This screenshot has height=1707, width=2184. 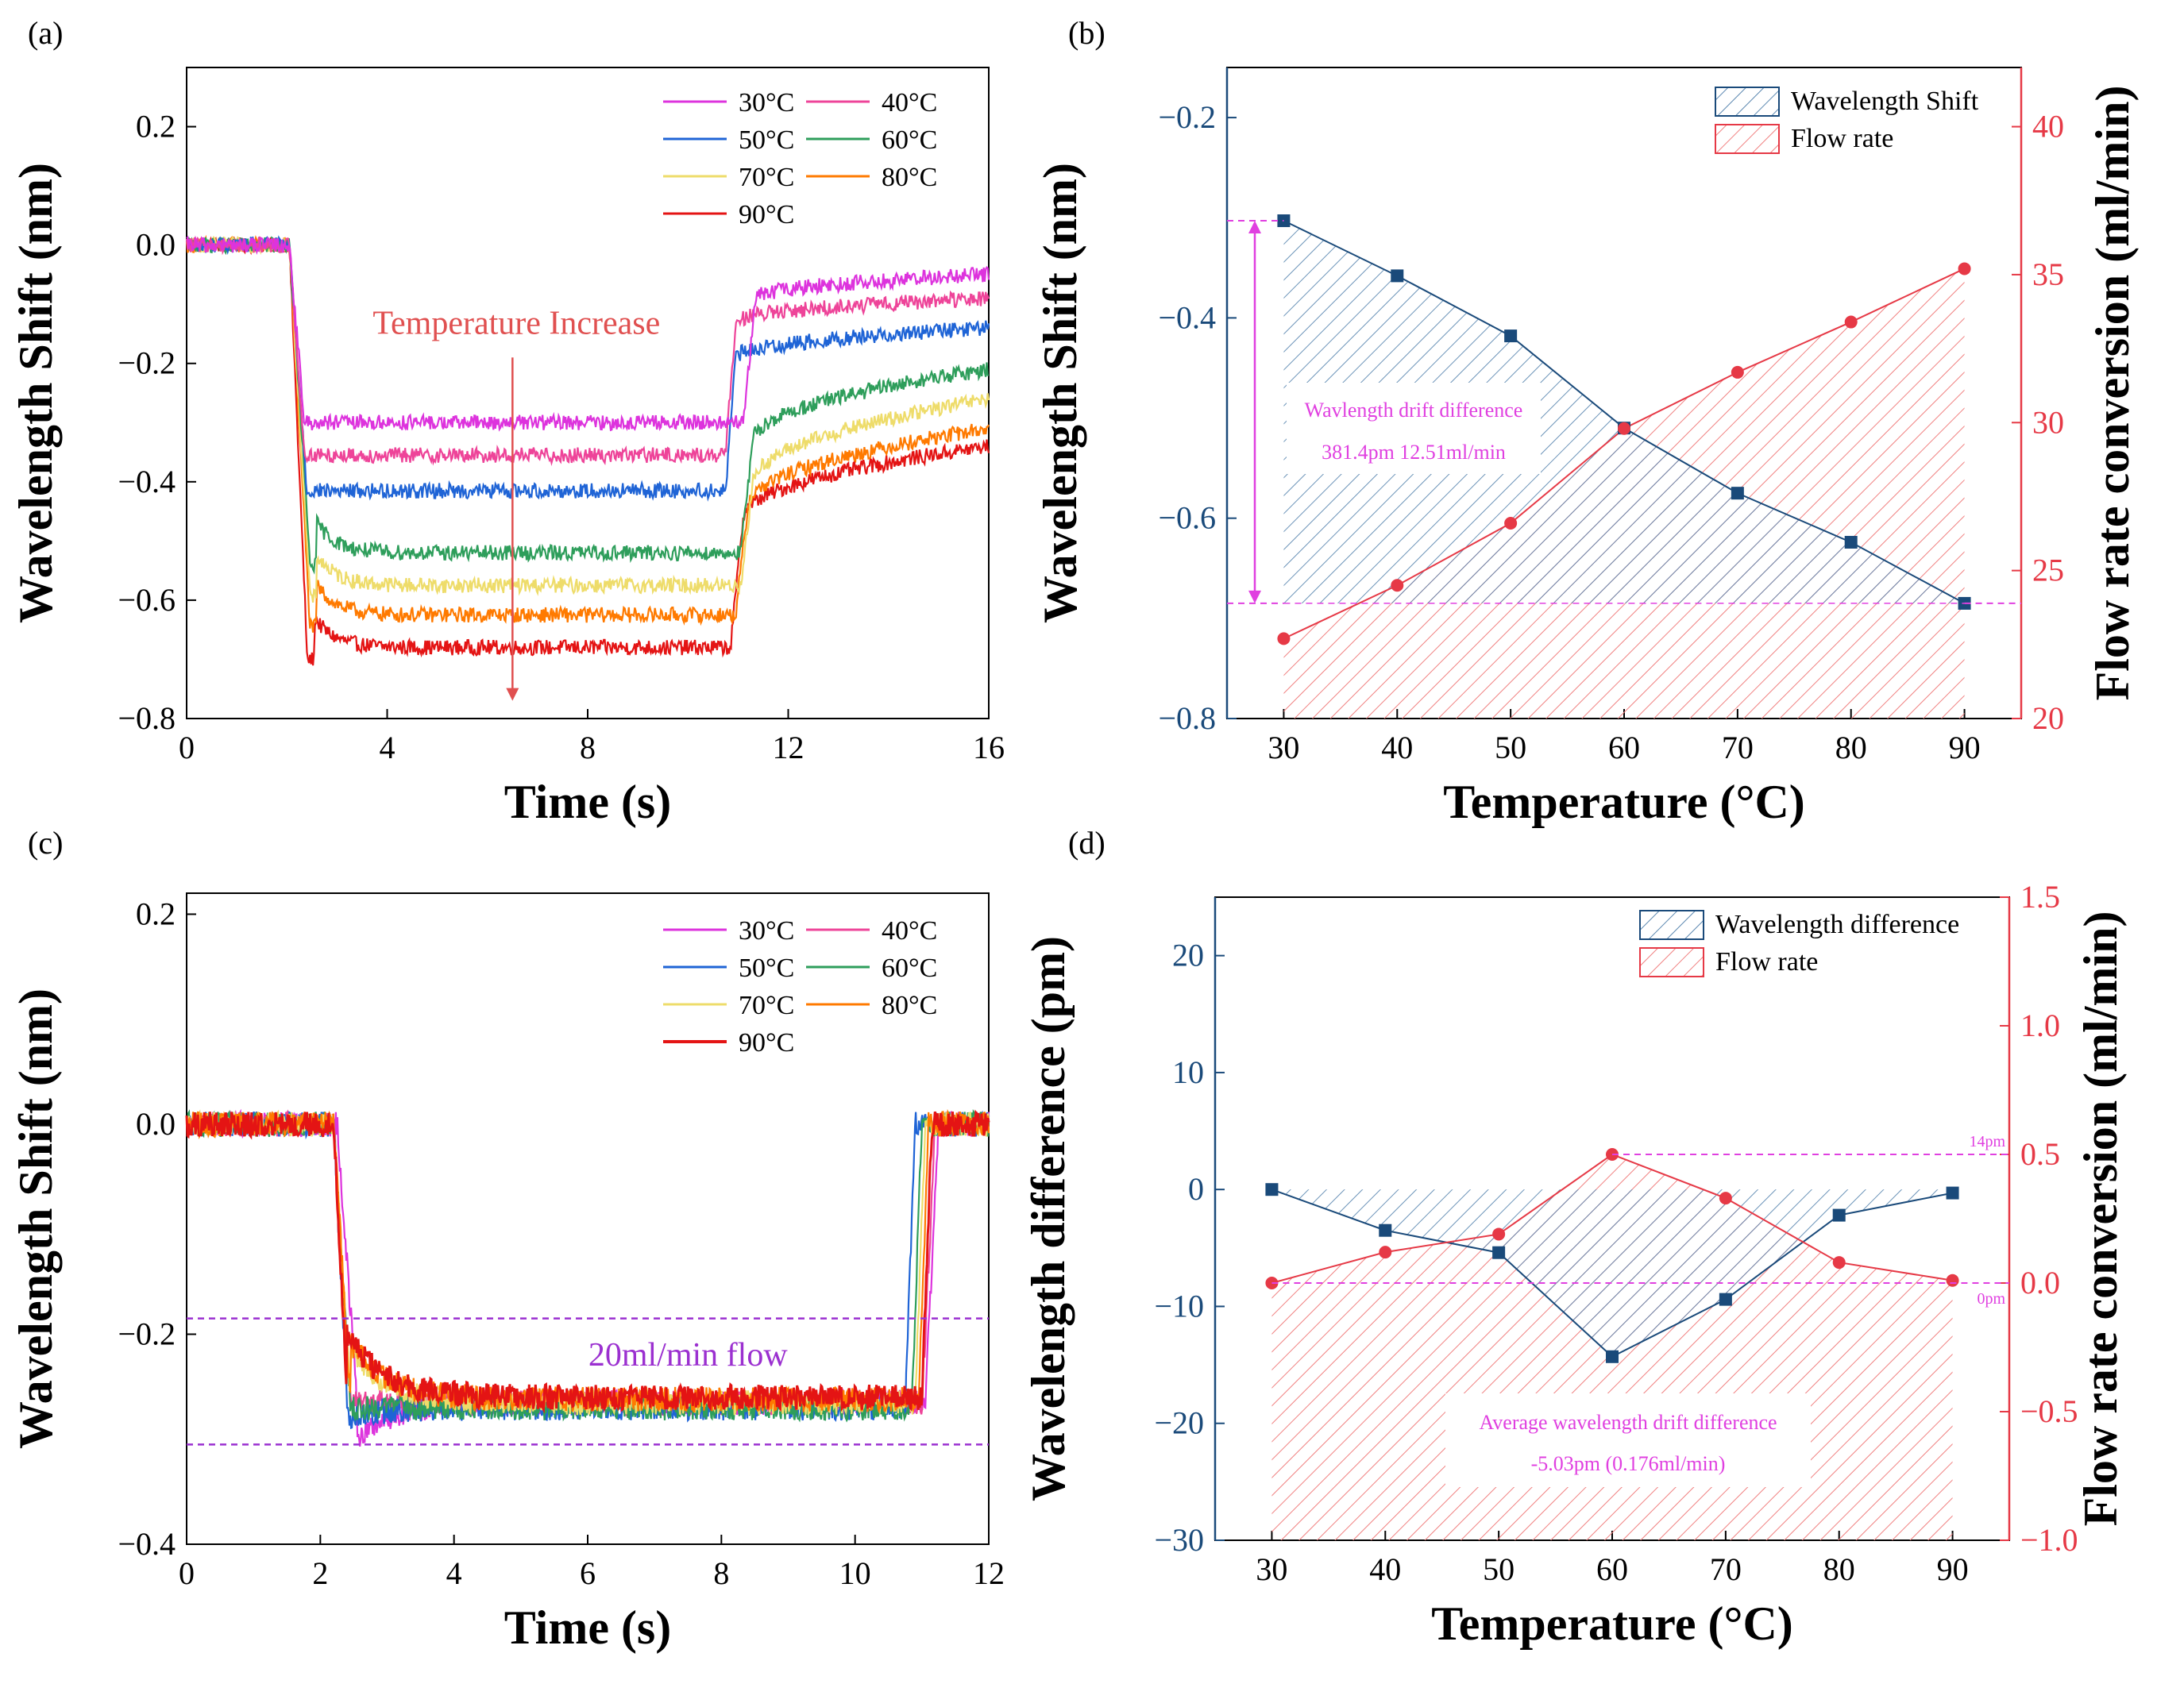 I want to click on annotation-value: 381.4pm 12.51ml/min, so click(x=1414, y=452).